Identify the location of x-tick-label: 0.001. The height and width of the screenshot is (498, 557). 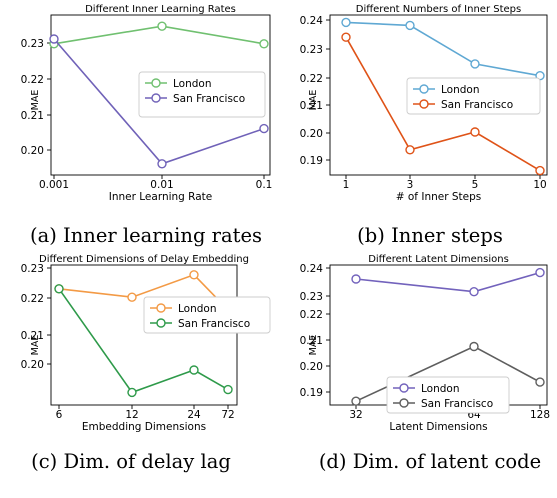
(54, 185).